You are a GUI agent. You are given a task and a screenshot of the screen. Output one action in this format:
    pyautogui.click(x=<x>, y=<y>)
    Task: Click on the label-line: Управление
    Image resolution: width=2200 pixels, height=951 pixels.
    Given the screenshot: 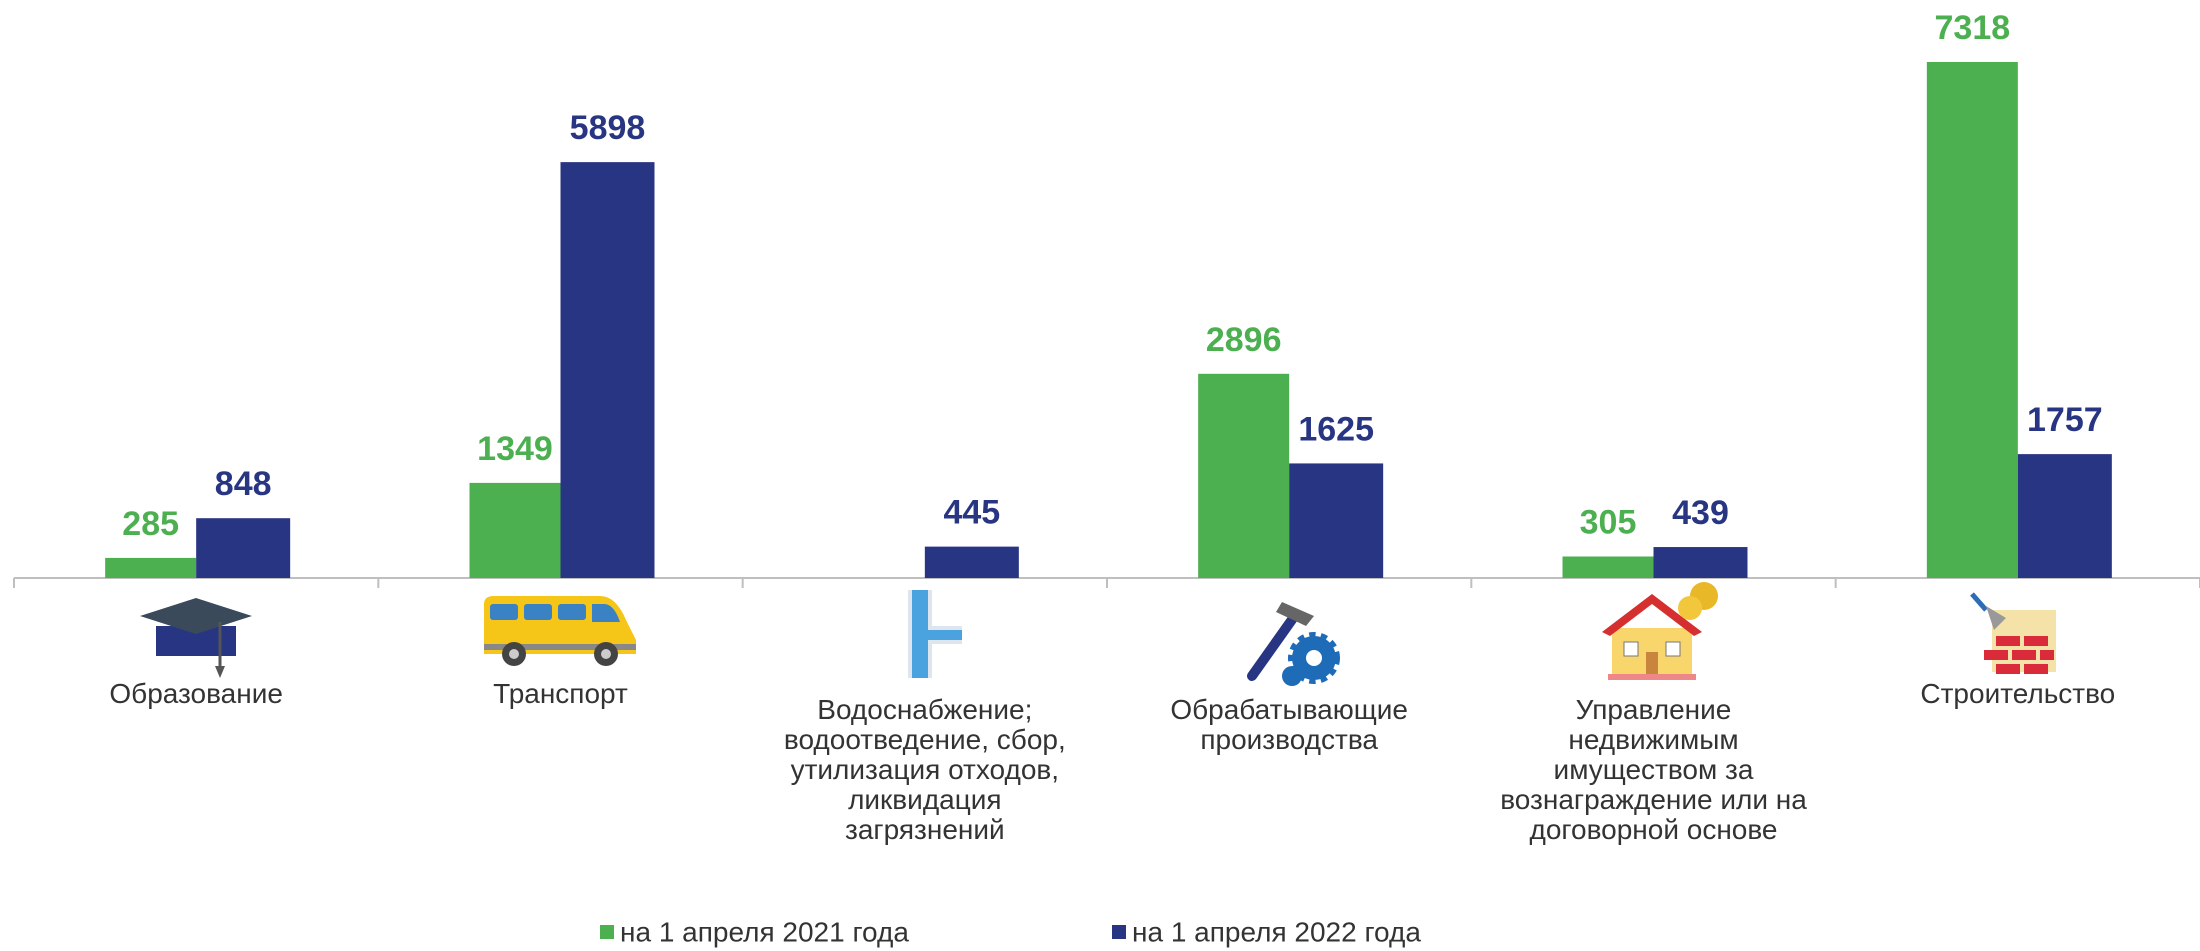 What is the action you would take?
    pyautogui.click(x=1654, y=709)
    